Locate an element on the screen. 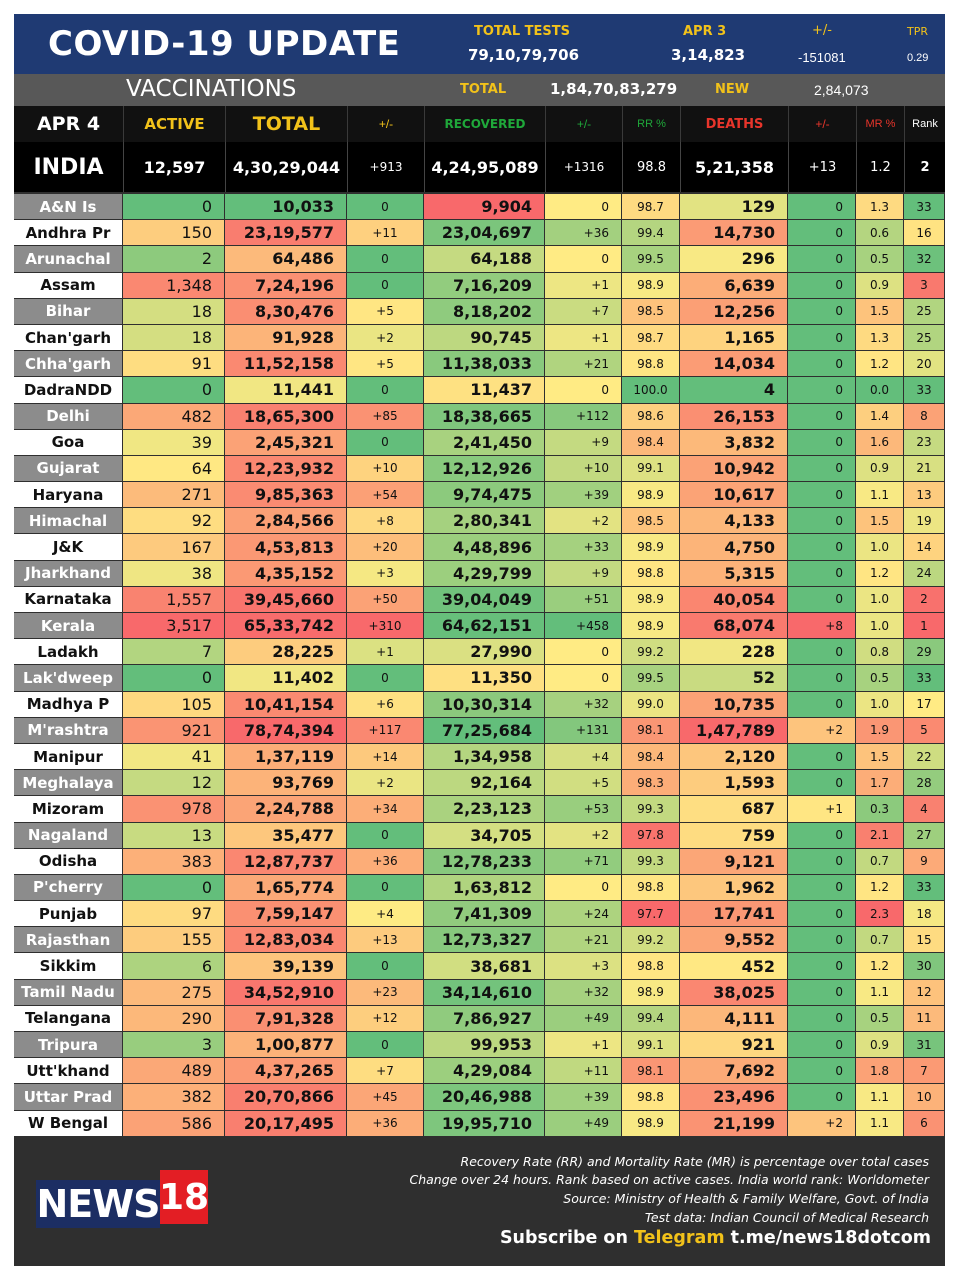 Image resolution: width=959 pixels, height=1280 pixels. recovered-change-cell: +112 is located at coordinates (583, 416).